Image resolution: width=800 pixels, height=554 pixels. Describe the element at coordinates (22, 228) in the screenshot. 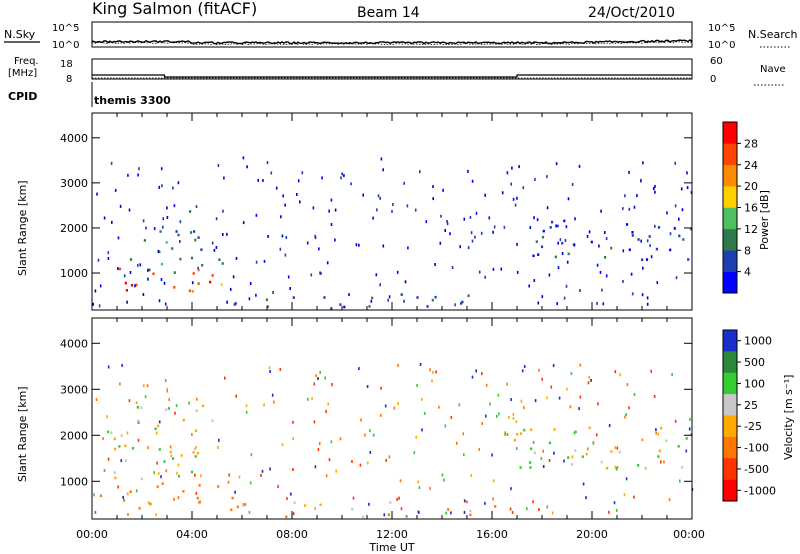

I see `power-ylabel: Slant Range [km]` at that location.